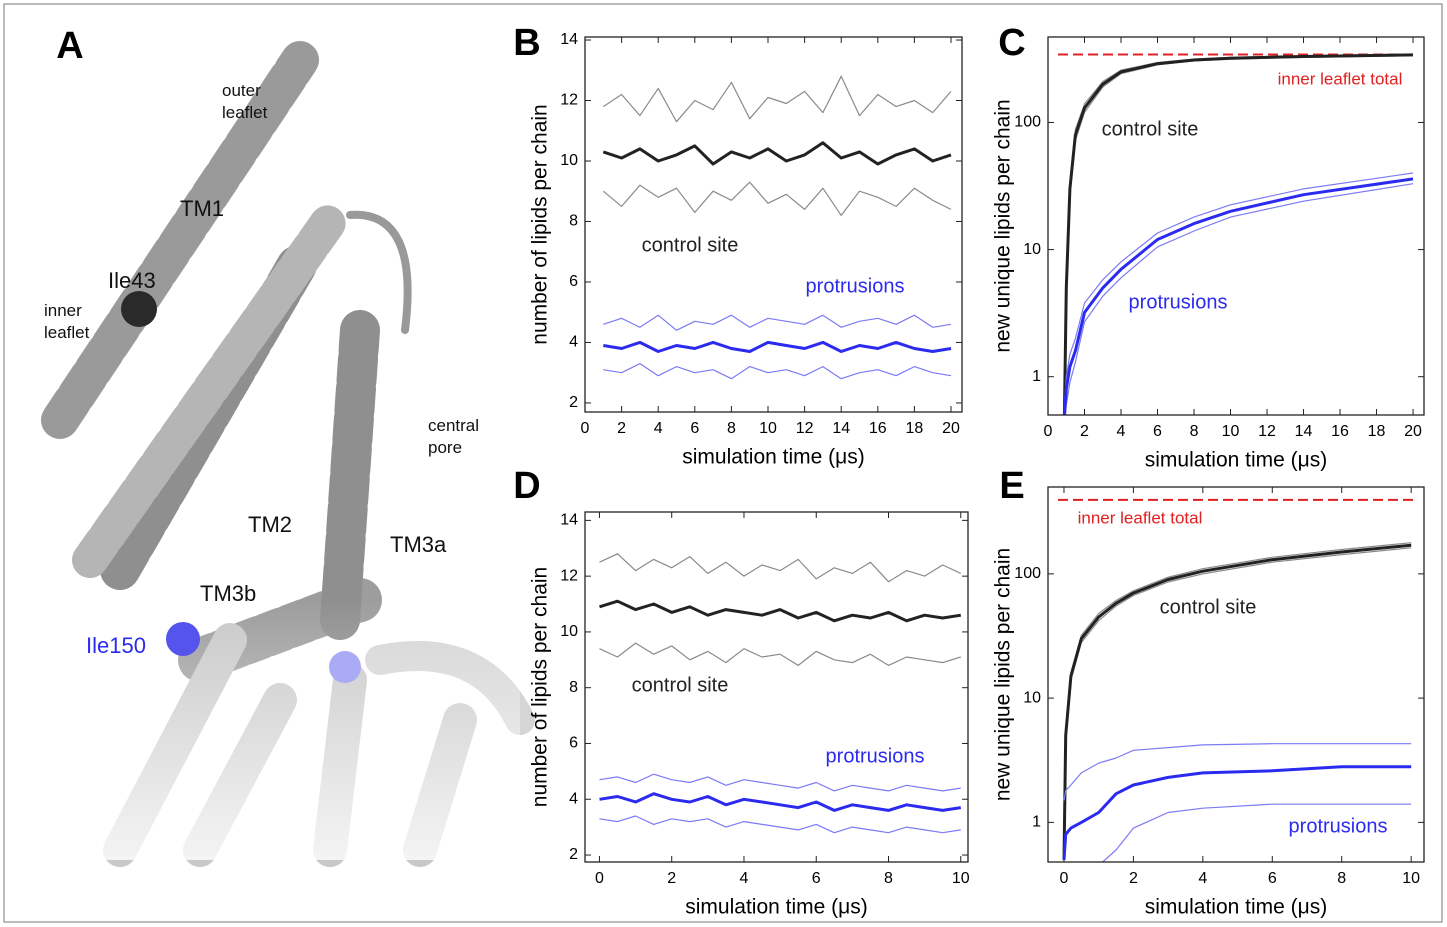  I want to click on depth-fade, so click(300, 730).